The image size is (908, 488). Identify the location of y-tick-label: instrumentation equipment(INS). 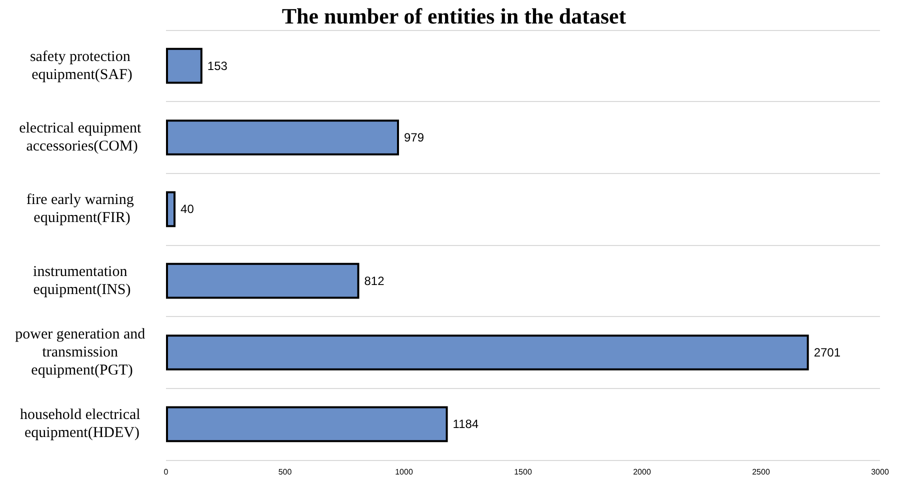
(82, 281).